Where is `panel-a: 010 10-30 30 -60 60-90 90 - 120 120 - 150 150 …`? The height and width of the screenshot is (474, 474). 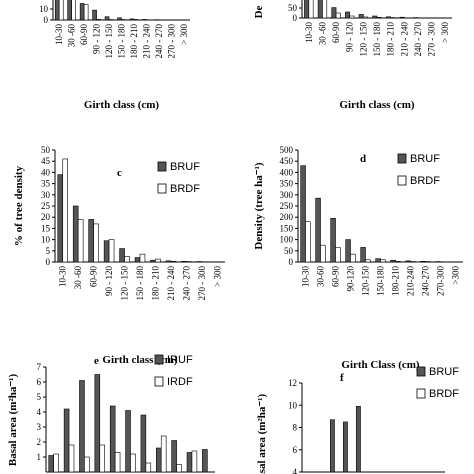
panel-a: 010 10-30 30 -60 60-90 90 - 120 120 - 150 150 … is located at coordinates (114, 55).